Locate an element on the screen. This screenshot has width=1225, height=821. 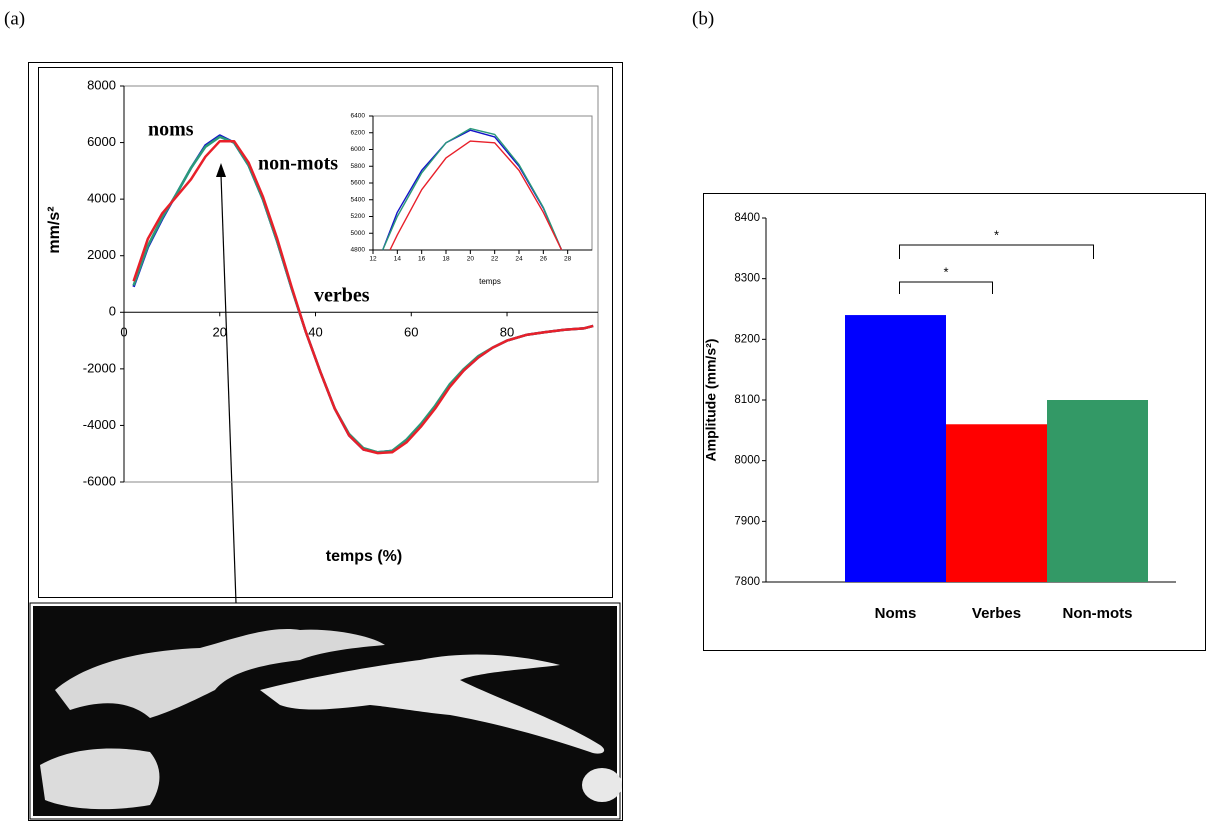
y-tick-label: 8300 is located at coordinates (747, 279).